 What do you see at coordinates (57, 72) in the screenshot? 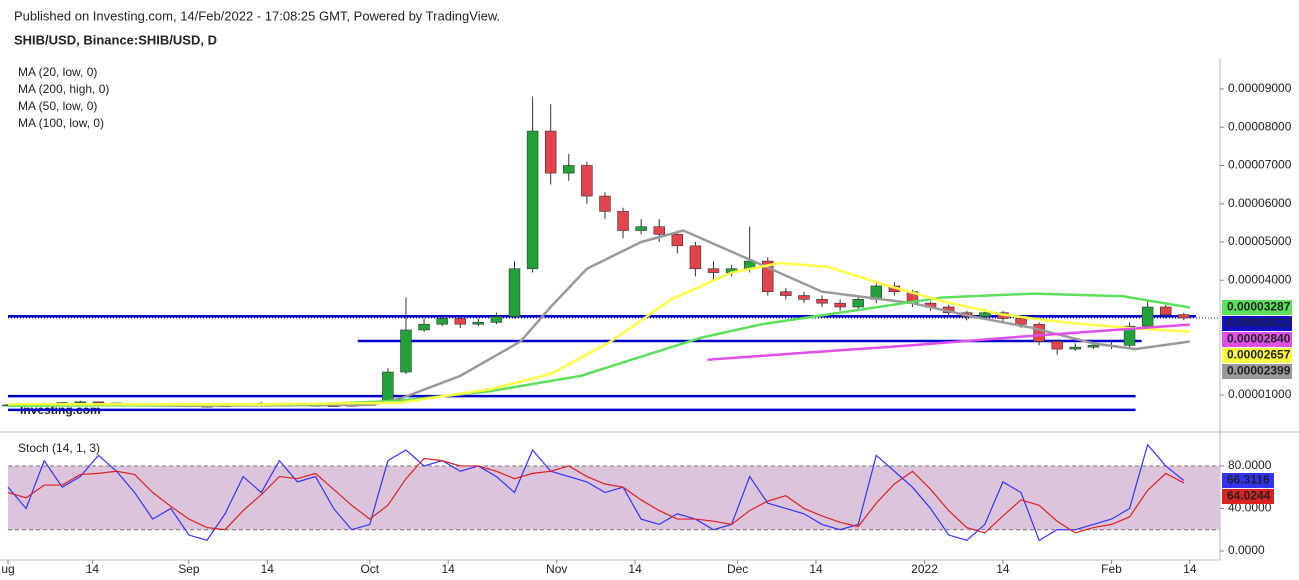
I see `legend-entry: MA (20, low, 0)` at bounding box center [57, 72].